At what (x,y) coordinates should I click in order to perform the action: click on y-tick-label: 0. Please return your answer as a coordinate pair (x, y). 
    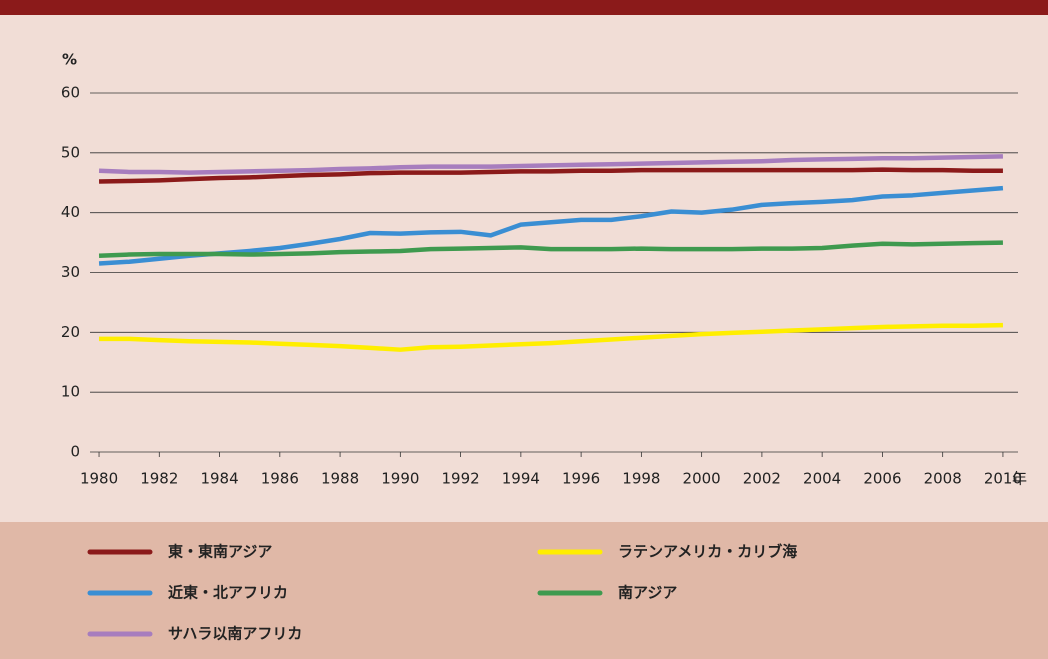
    Looking at the image, I should click on (75, 452).